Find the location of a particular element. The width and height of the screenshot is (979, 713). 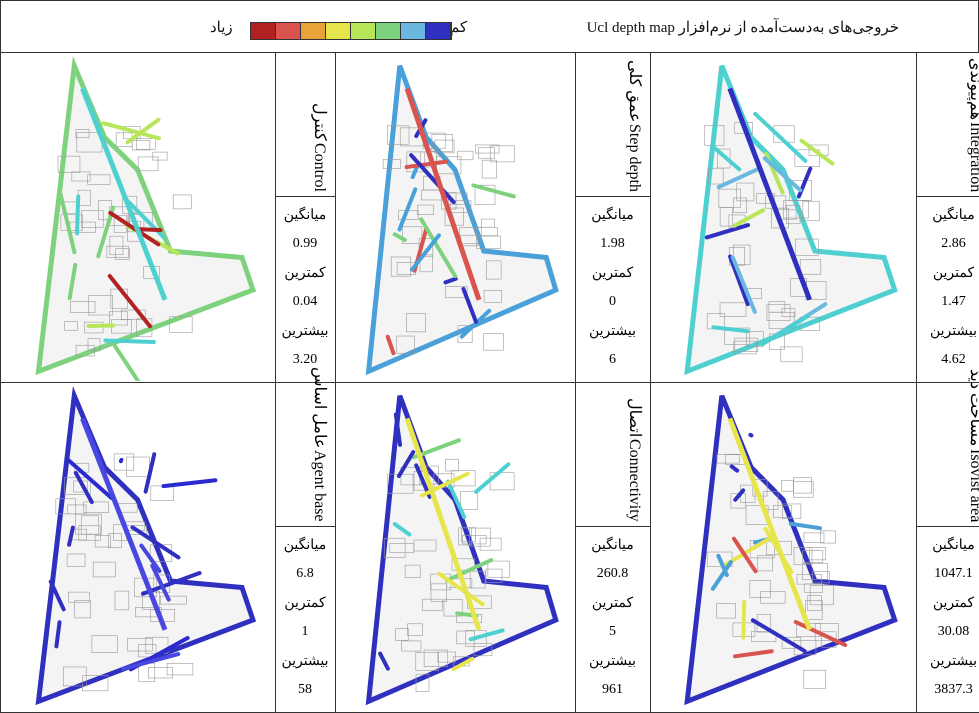

metric-name-en: Connectivity is located at coordinates (634, 480).